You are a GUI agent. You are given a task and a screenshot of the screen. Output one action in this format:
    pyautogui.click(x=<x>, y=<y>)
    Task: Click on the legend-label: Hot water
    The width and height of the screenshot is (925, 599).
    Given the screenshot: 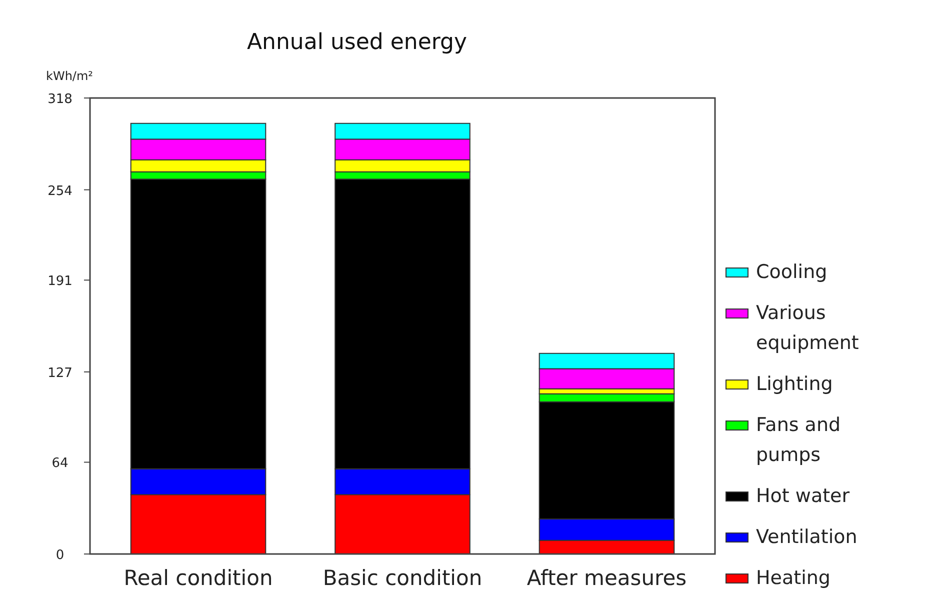 What is the action you would take?
    pyautogui.click(x=803, y=496)
    